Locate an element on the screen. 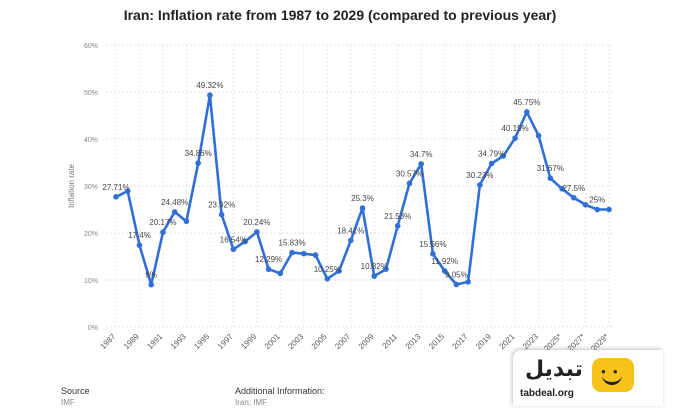 This screenshot has width=680, height=408. y-tick-label: 10% is located at coordinates (91, 281).